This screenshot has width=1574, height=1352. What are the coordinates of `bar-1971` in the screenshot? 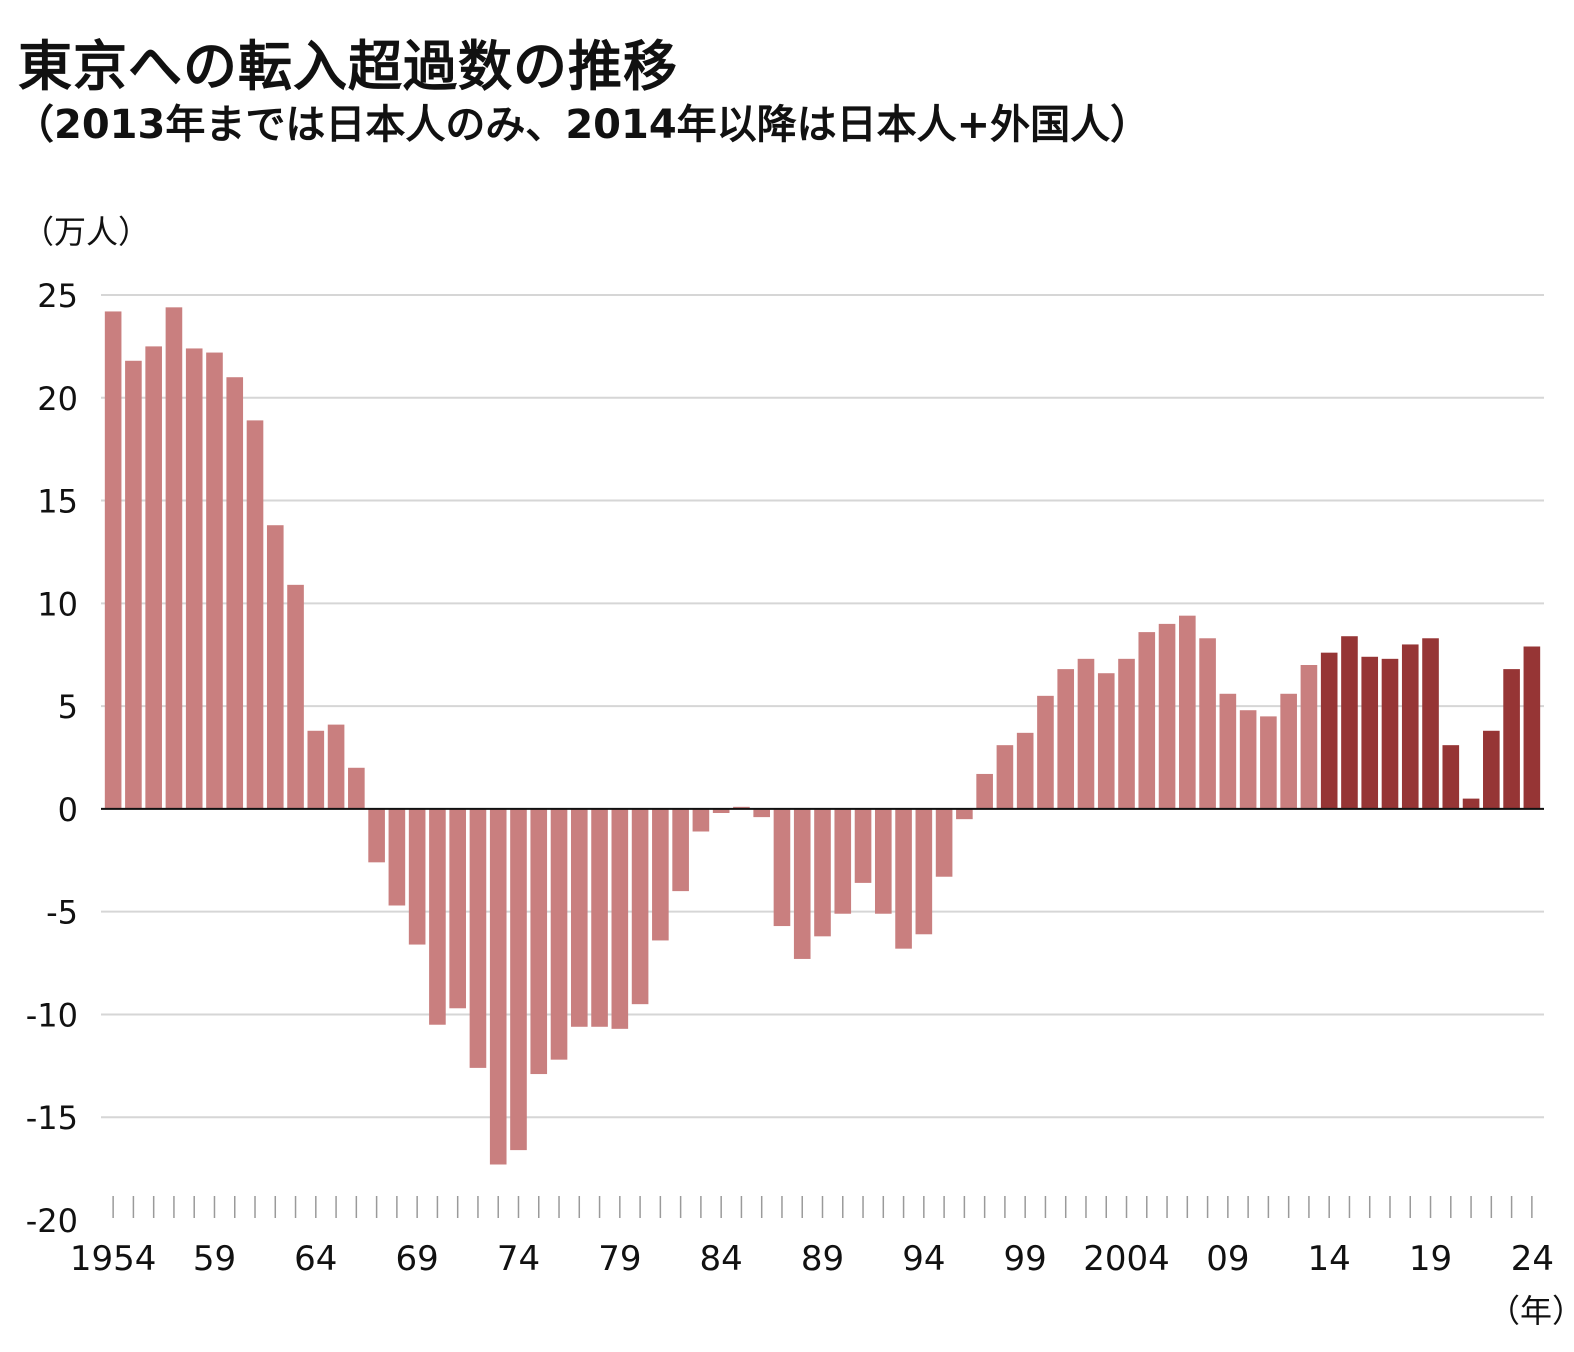 It's located at (457, 908).